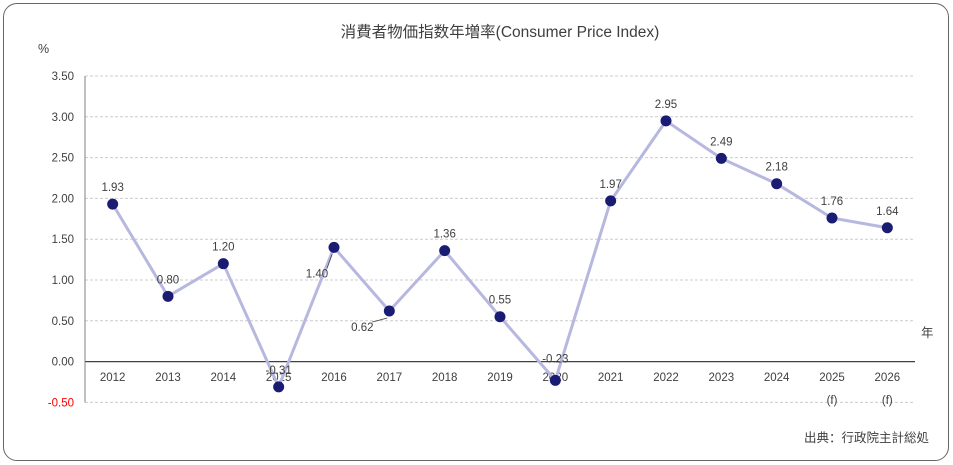 The image size is (953, 465). I want to click on x-tick-label: 2026, so click(888, 378).